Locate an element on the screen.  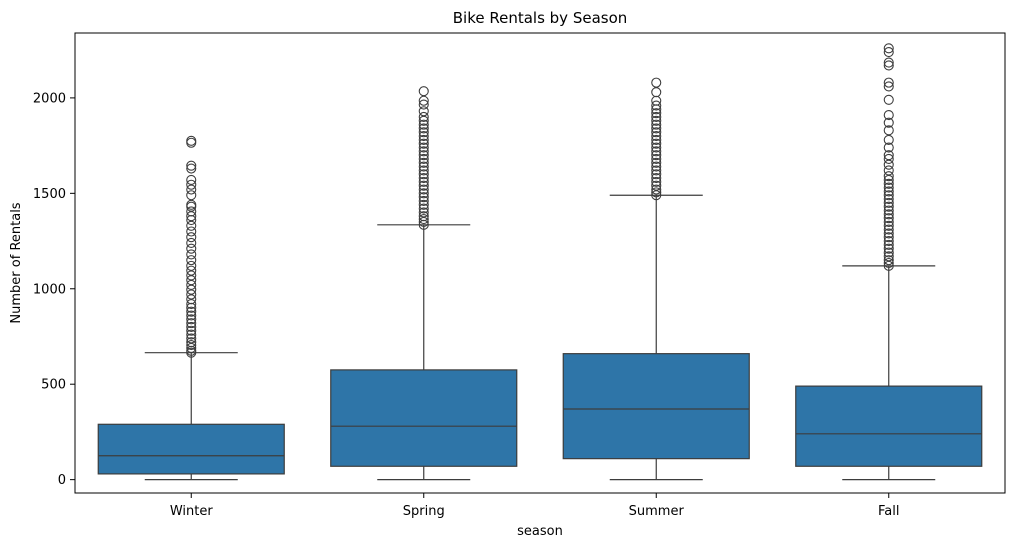
x-axis-label: season is located at coordinates (540, 531).